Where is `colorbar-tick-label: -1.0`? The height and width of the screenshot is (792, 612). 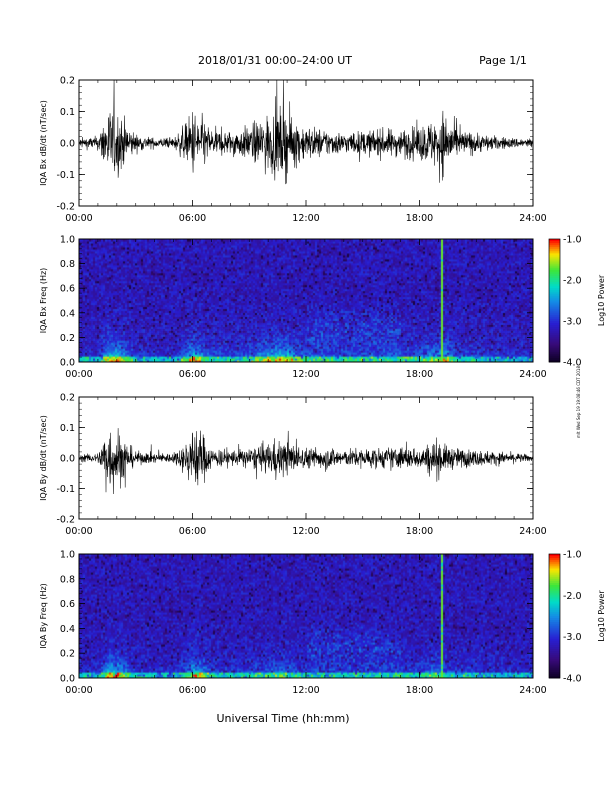 colorbar-tick-label: -1.0 is located at coordinates (572, 555).